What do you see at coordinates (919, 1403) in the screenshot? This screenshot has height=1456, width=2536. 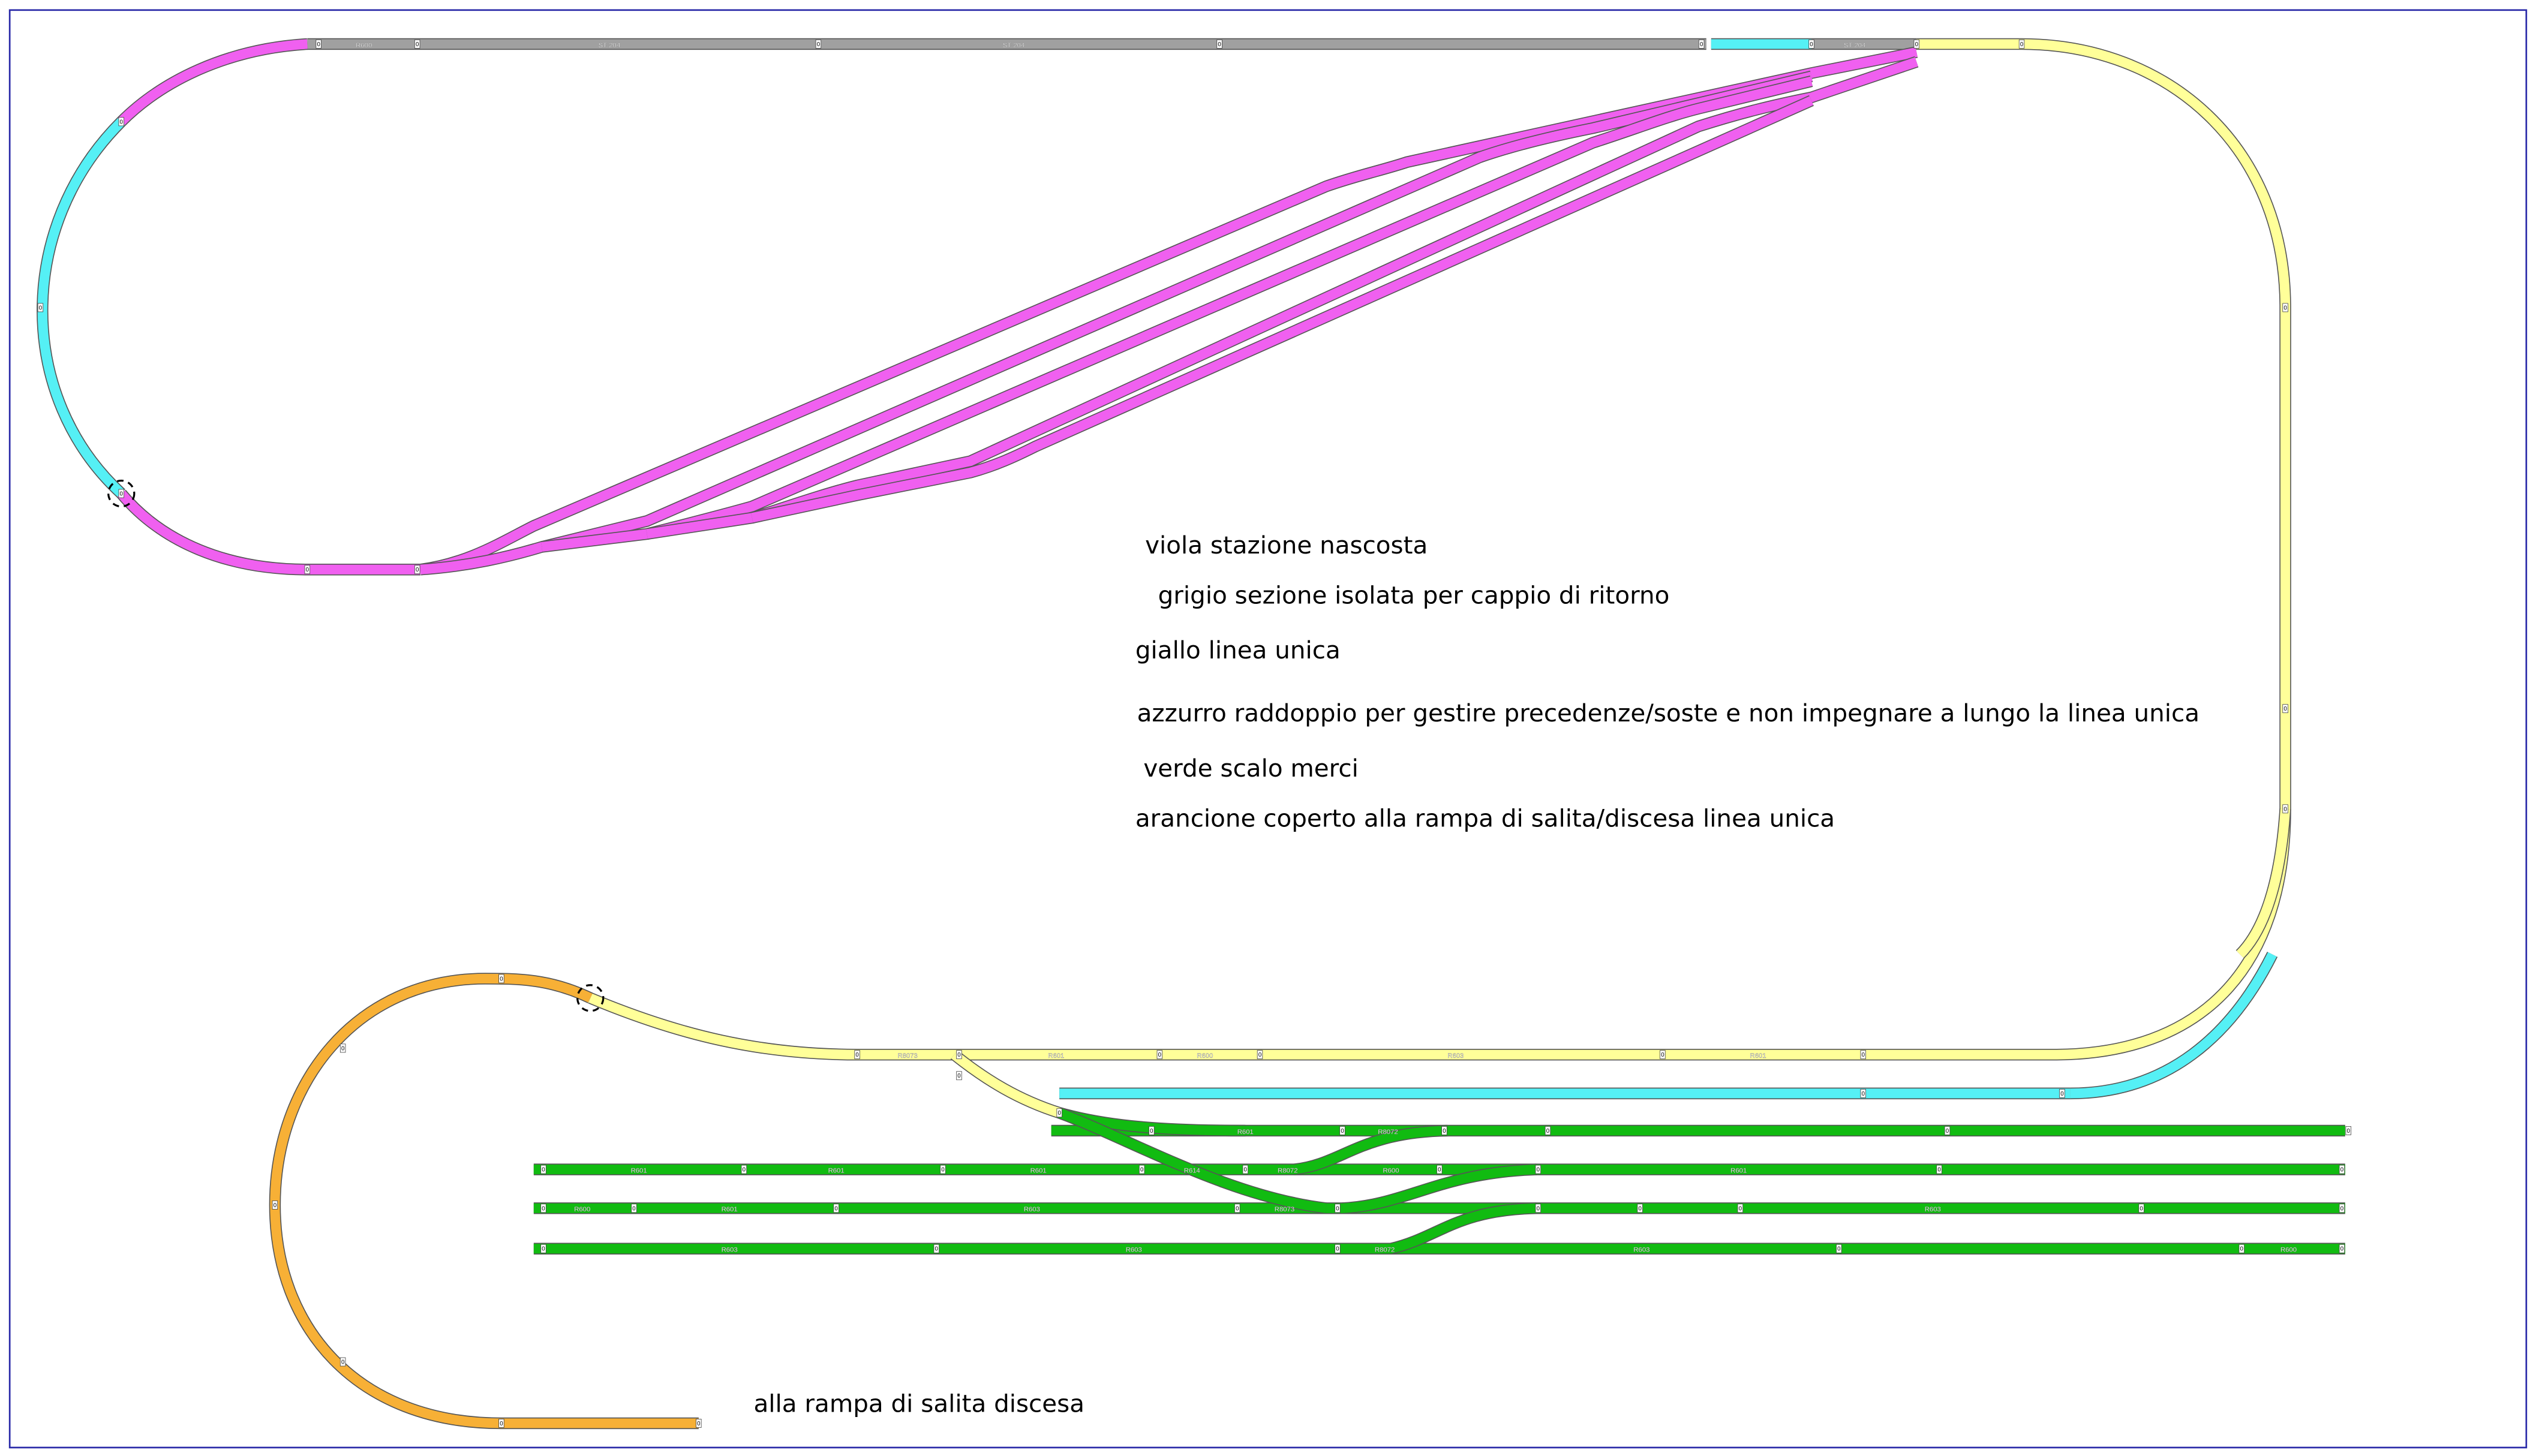 I see `ramp-note: alla rampa di salita discesa` at bounding box center [919, 1403].